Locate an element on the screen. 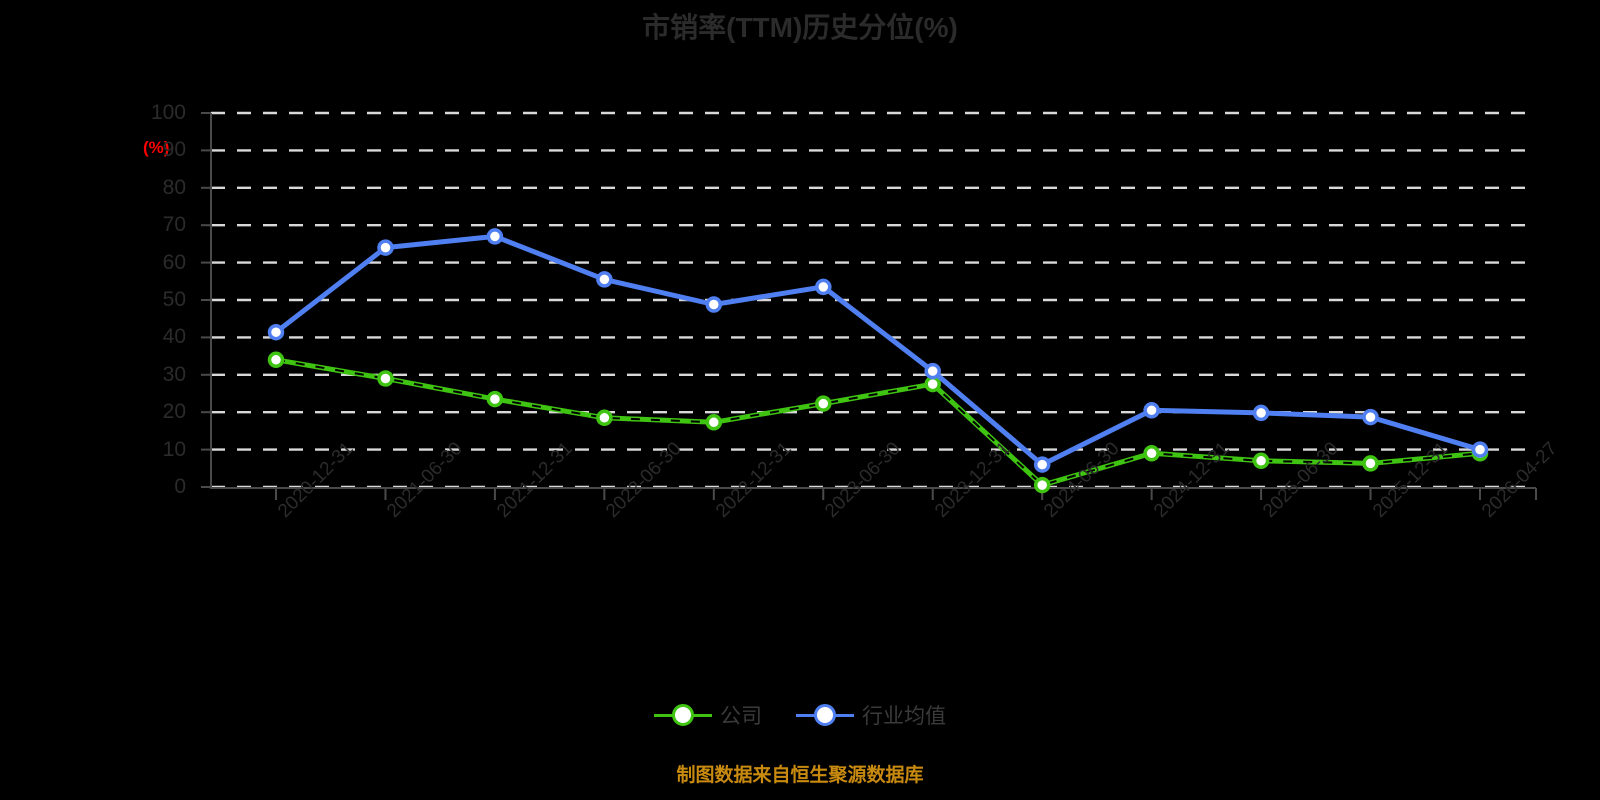  y-axis-tick-label: 90 is located at coordinates (174, 150).